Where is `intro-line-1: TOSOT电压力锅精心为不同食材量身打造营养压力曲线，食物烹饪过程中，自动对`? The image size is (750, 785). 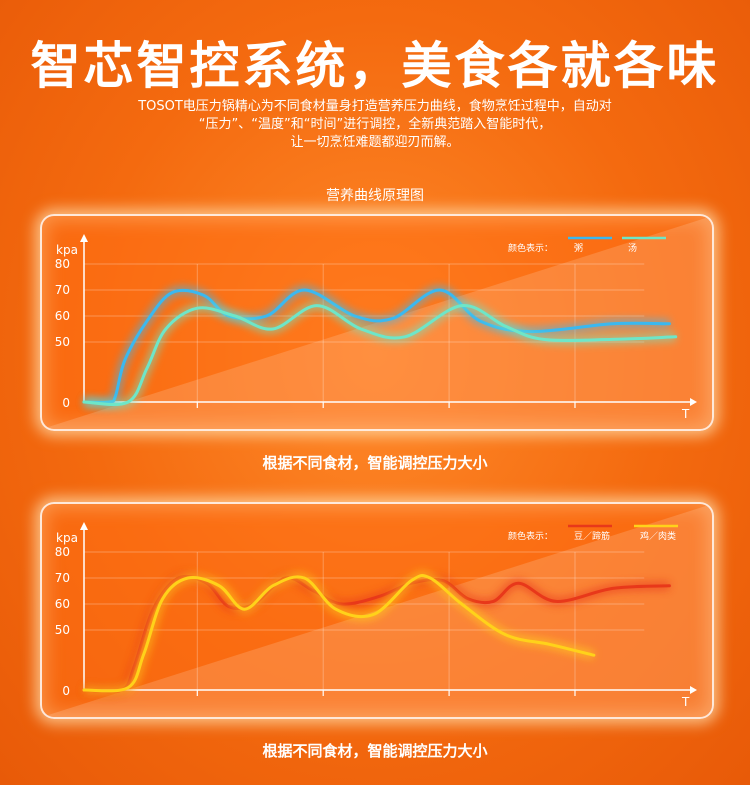 intro-line-1: TOSOT电压力锅精心为不同食材量身打造营养压力曲线，食物烹饪过程中，自动对 is located at coordinates (375, 107).